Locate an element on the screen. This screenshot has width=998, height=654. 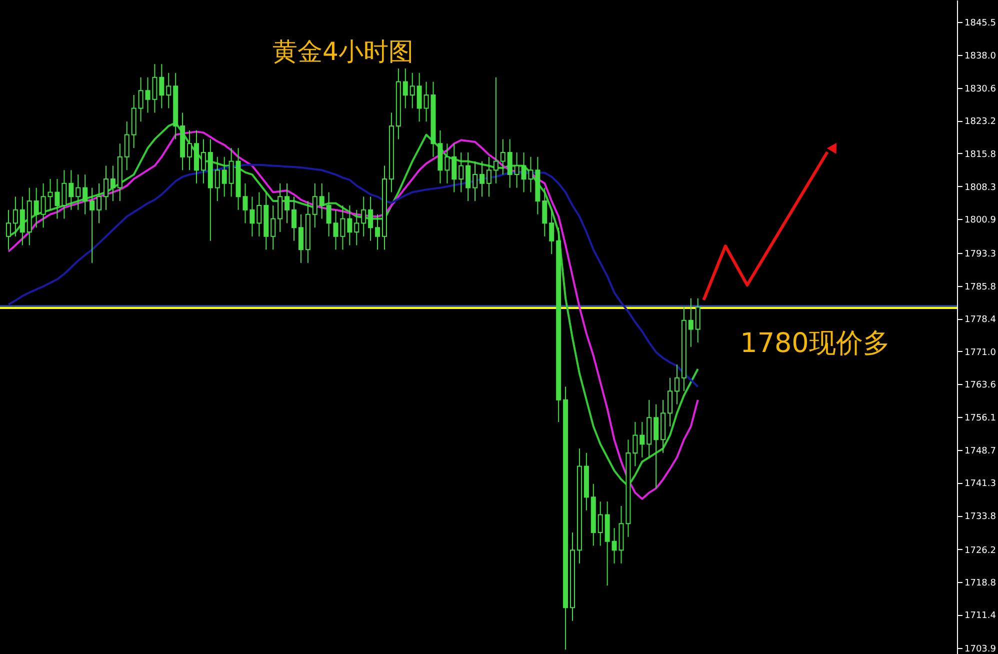
y-tick-label: 1830.6 is located at coordinates (980, 89).